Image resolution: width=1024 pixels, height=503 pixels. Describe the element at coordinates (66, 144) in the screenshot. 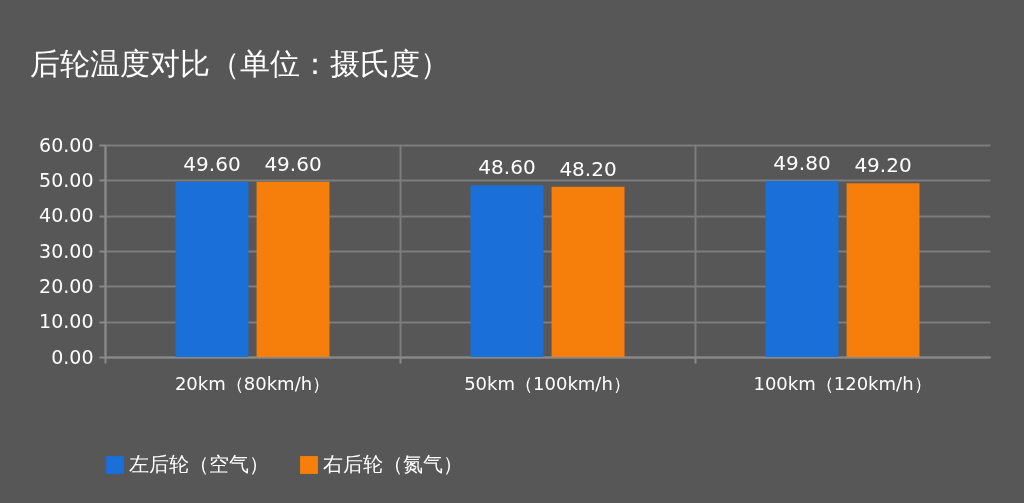

I see `y-tick-label: 60.00` at that location.